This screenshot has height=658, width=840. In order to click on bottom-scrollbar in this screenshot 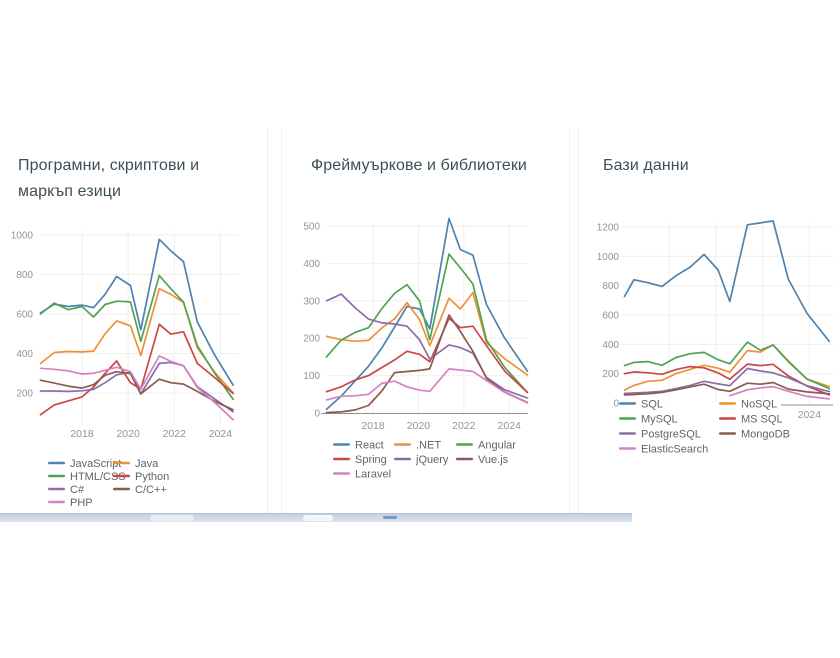, I will do `click(316, 517)`.